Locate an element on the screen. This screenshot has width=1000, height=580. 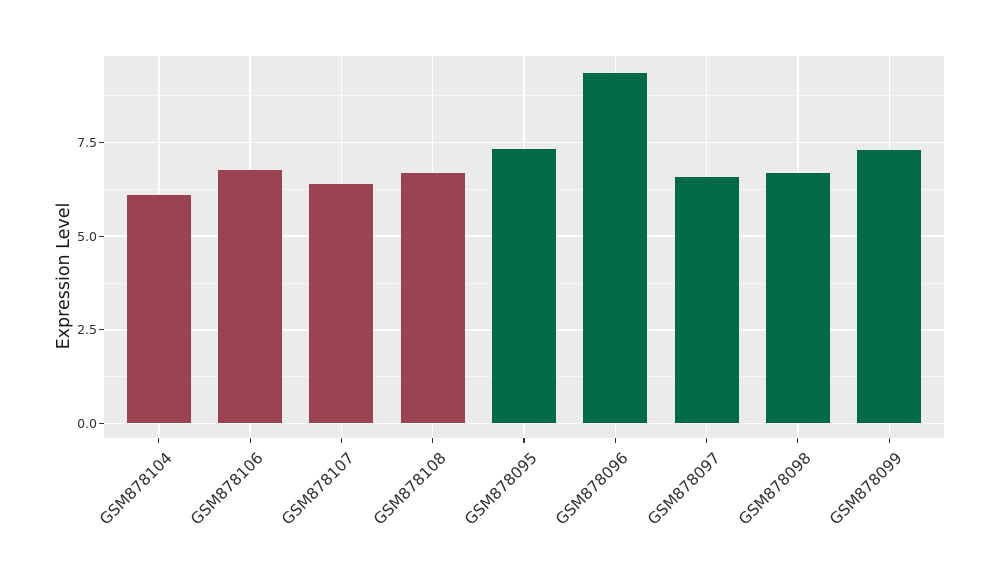
x-tick-label: GSM878106 is located at coordinates (227, 489).